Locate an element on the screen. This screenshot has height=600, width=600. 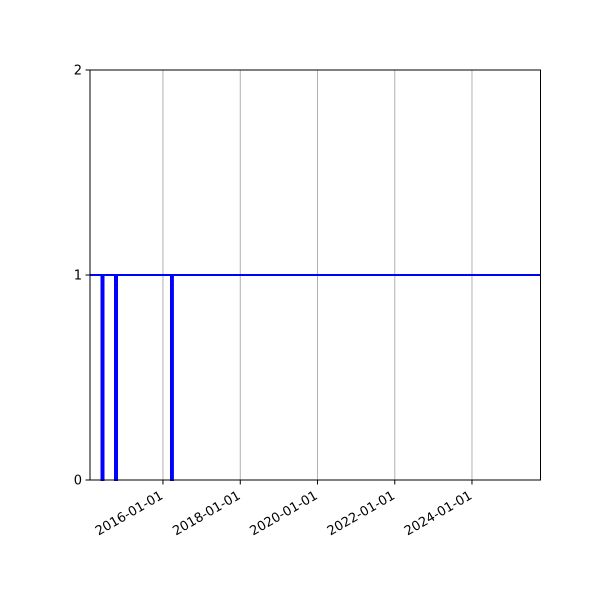
y-tick-label: 2 is located at coordinates (78, 71).